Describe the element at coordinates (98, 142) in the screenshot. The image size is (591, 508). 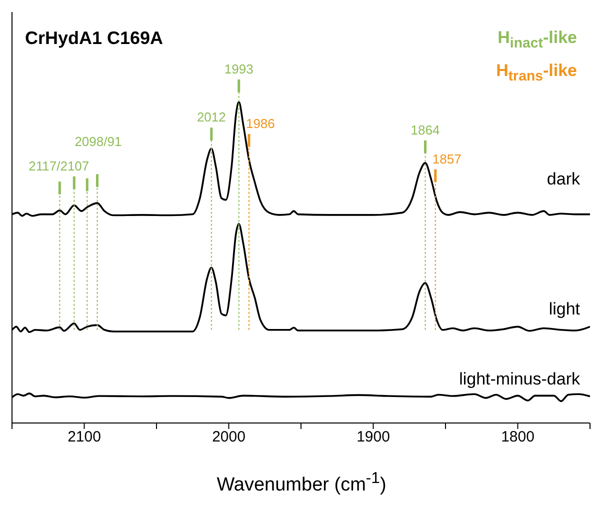
I see `annotation: 2098/91` at that location.